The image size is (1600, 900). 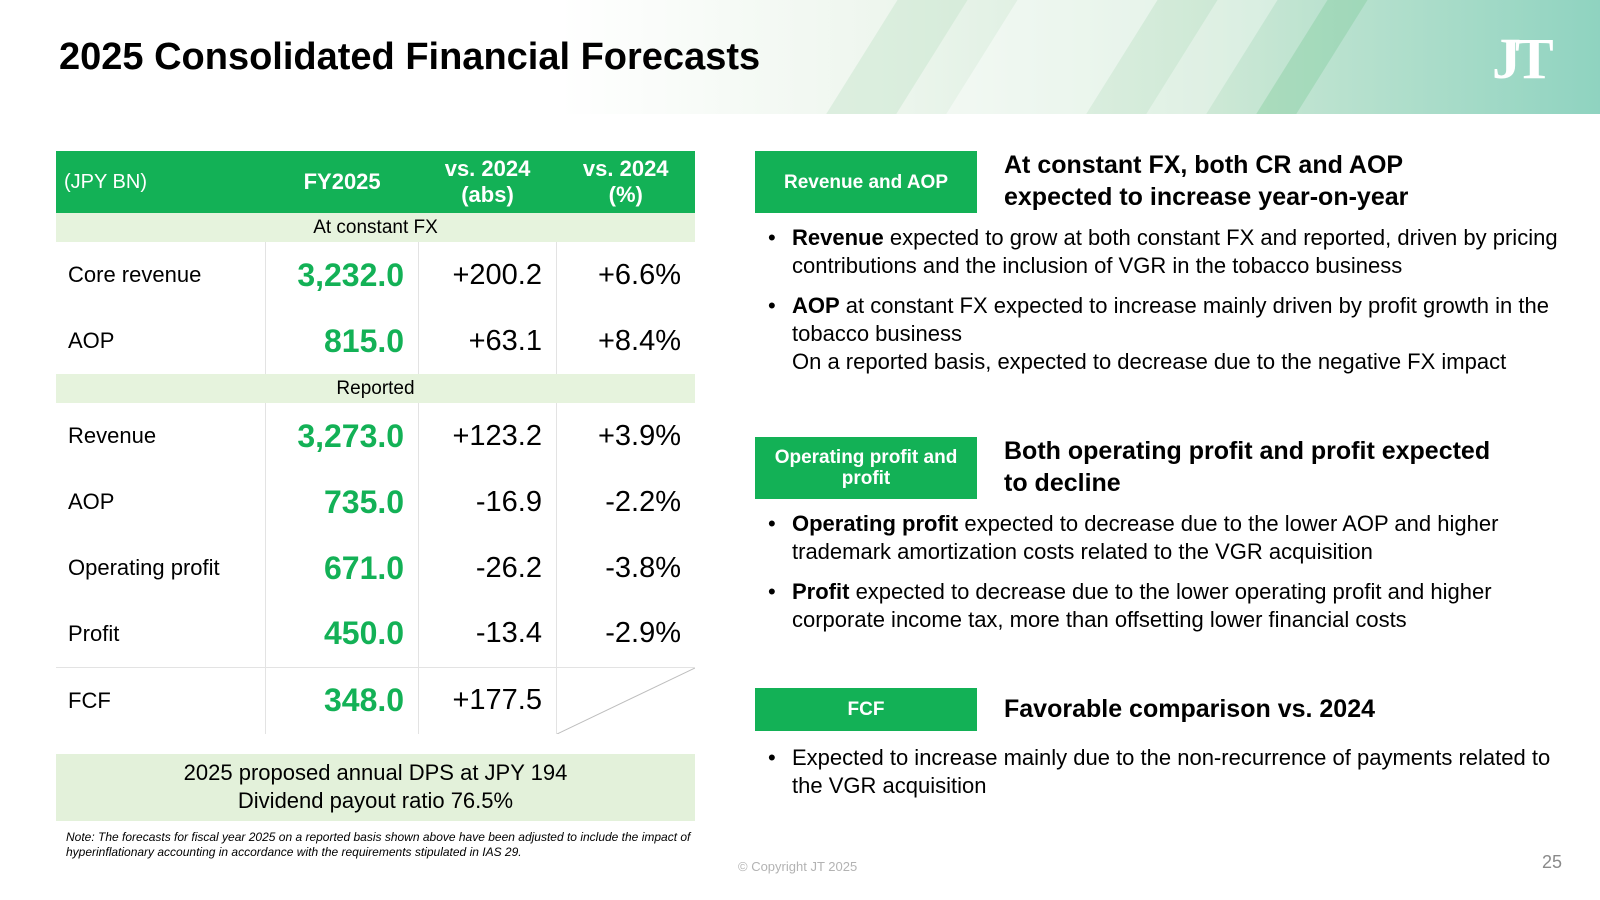 I want to click on abs-change: -13.4, so click(x=487, y=634).